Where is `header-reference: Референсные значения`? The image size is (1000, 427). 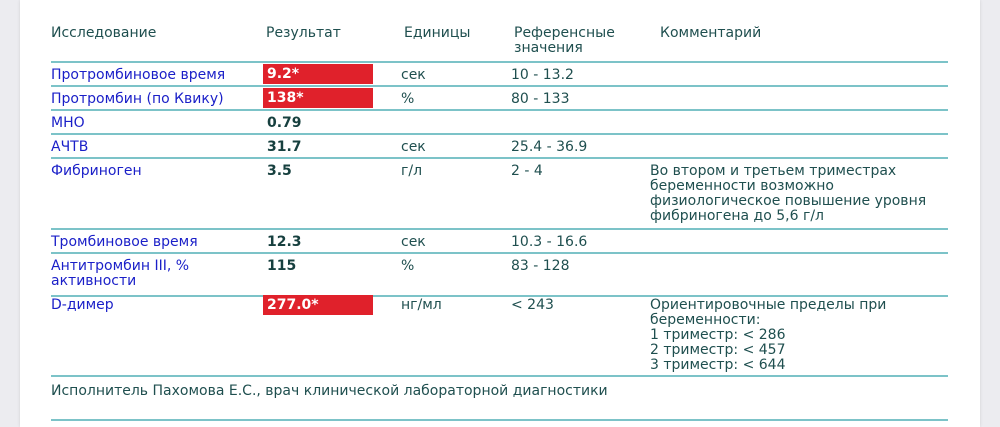
header-reference: Референсные значения is located at coordinates (564, 40).